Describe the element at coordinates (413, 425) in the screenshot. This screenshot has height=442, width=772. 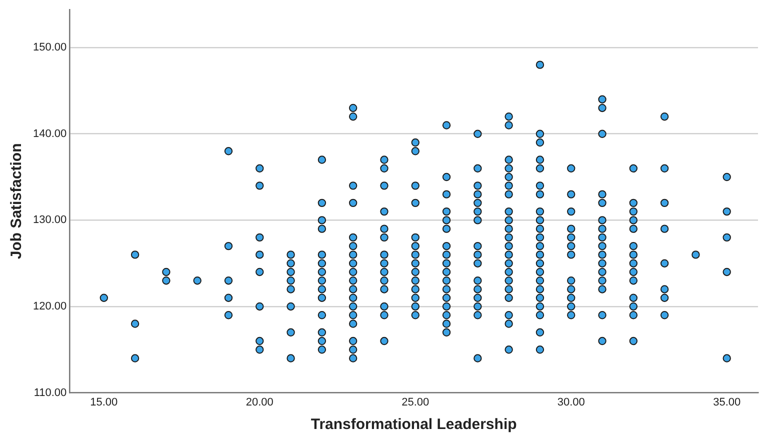
I see `x-axis-title: Transformational Leadership` at that location.